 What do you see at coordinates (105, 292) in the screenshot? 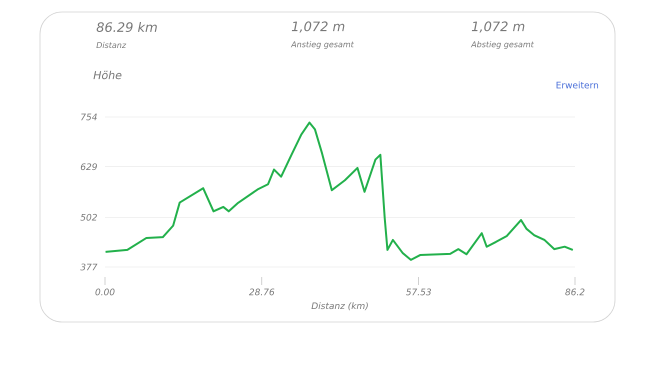
I see `x-tick-label: 0.00` at bounding box center [105, 292].